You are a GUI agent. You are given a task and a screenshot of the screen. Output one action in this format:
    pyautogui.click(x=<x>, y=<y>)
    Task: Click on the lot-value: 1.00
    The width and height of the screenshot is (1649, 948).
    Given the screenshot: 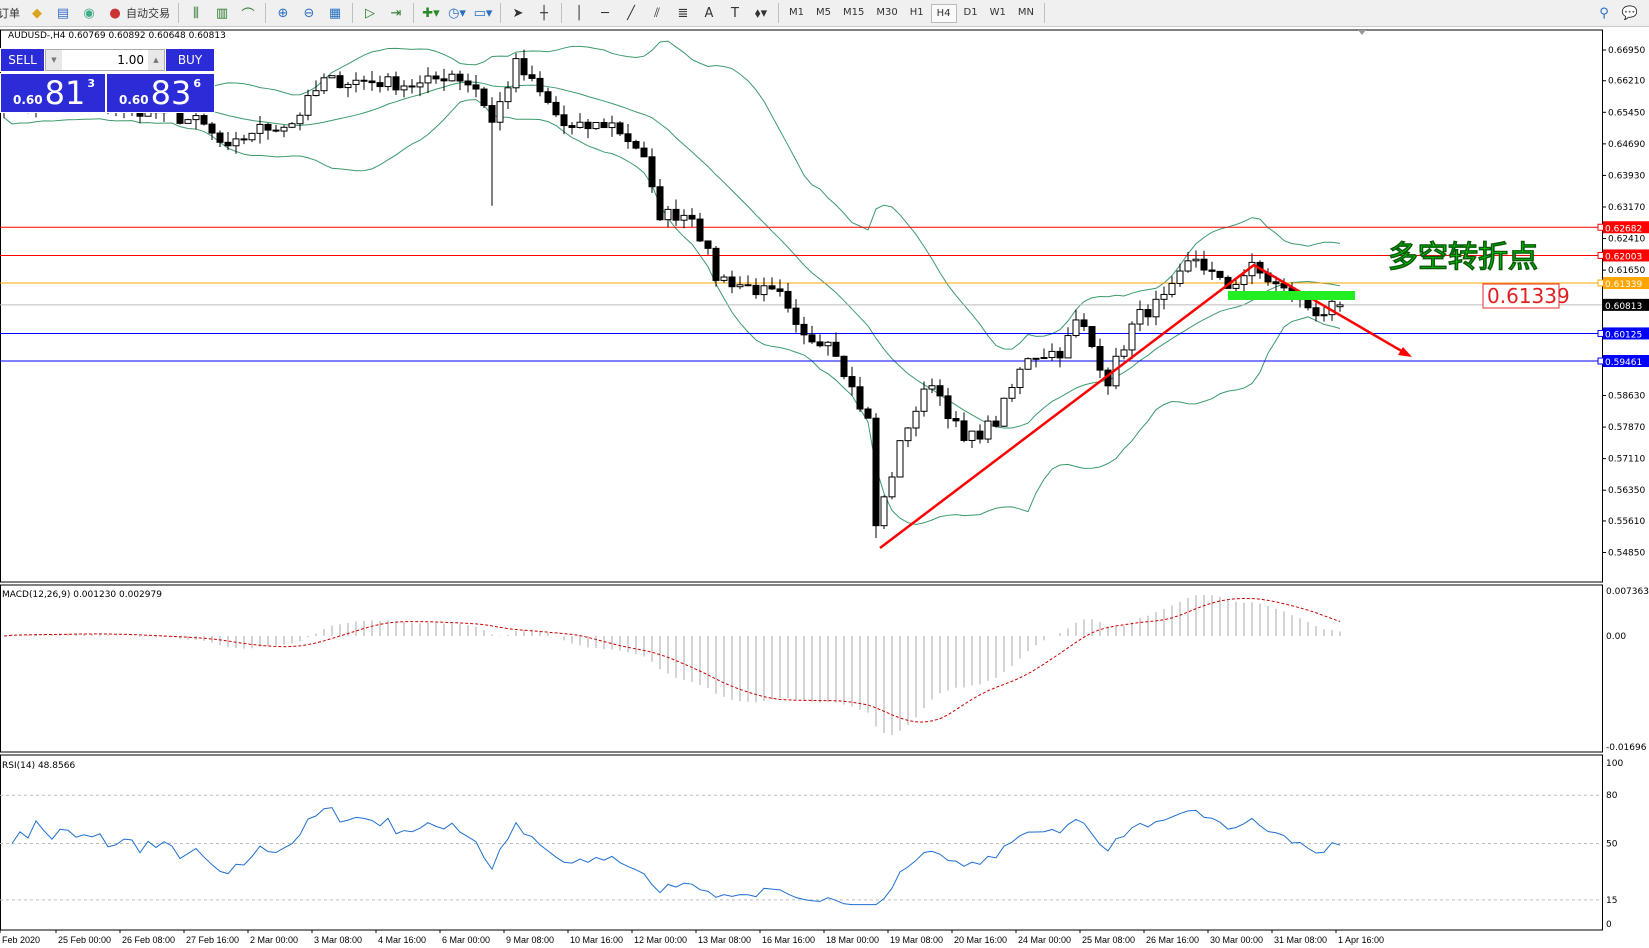 What is the action you would take?
    pyautogui.click(x=130, y=60)
    